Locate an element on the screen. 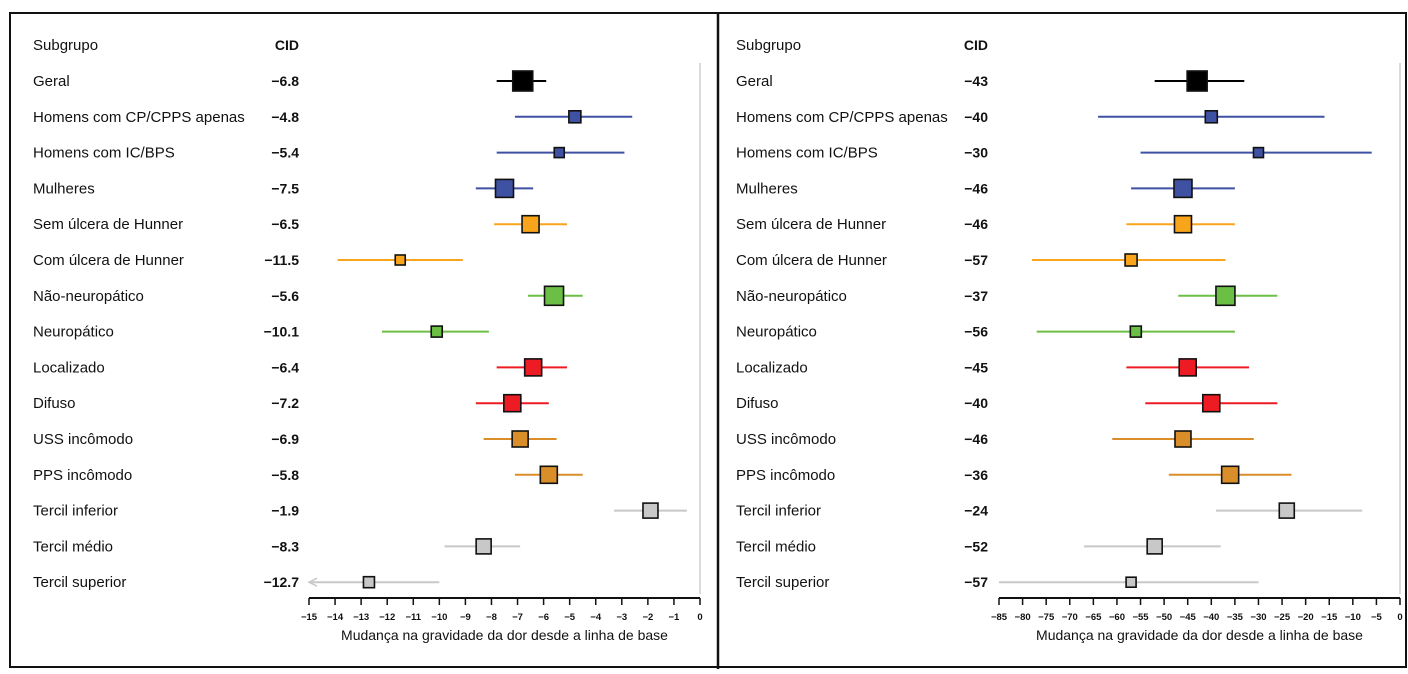 The width and height of the screenshot is (1408, 674). header-cid: CID is located at coordinates (287, 45).